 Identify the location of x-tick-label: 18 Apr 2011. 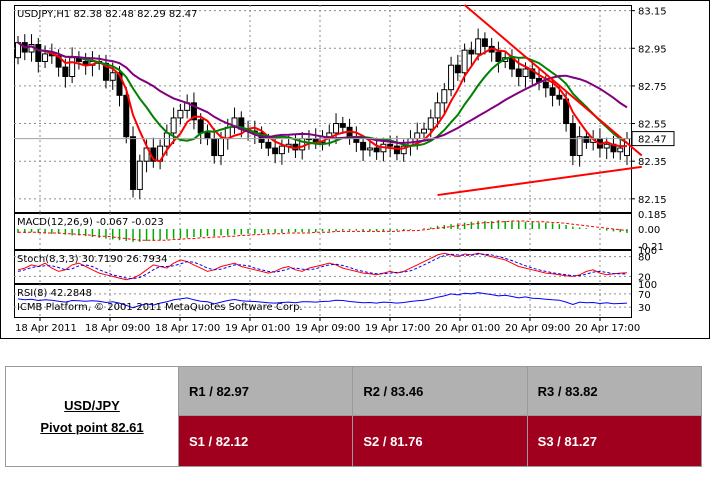
(46, 328).